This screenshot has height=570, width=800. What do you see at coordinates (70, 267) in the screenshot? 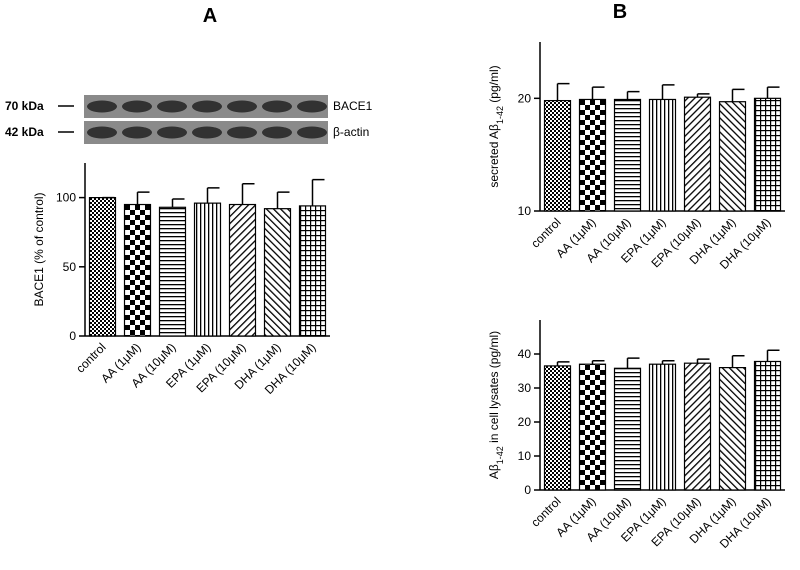
I see `y-tick-label: 50` at bounding box center [70, 267].